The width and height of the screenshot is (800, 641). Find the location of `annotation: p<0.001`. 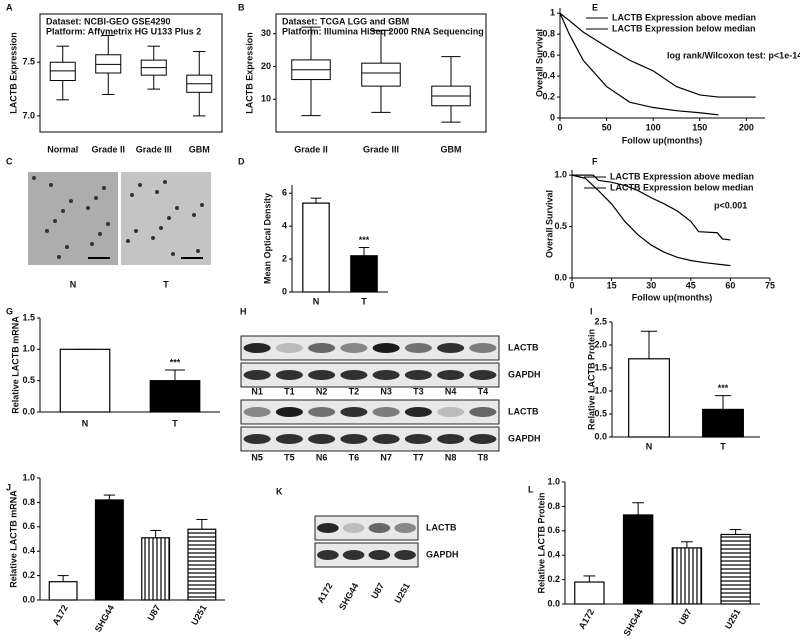

annotation: p<0.001 is located at coordinates (730, 205).